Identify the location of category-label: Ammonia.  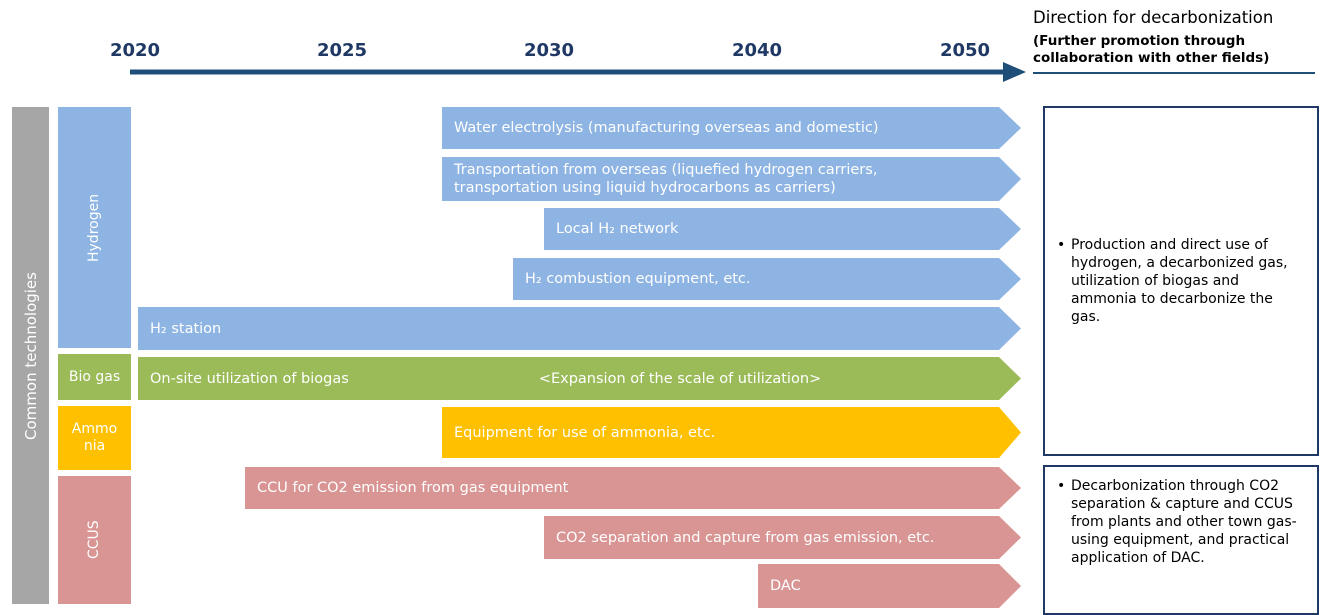
(94, 438).